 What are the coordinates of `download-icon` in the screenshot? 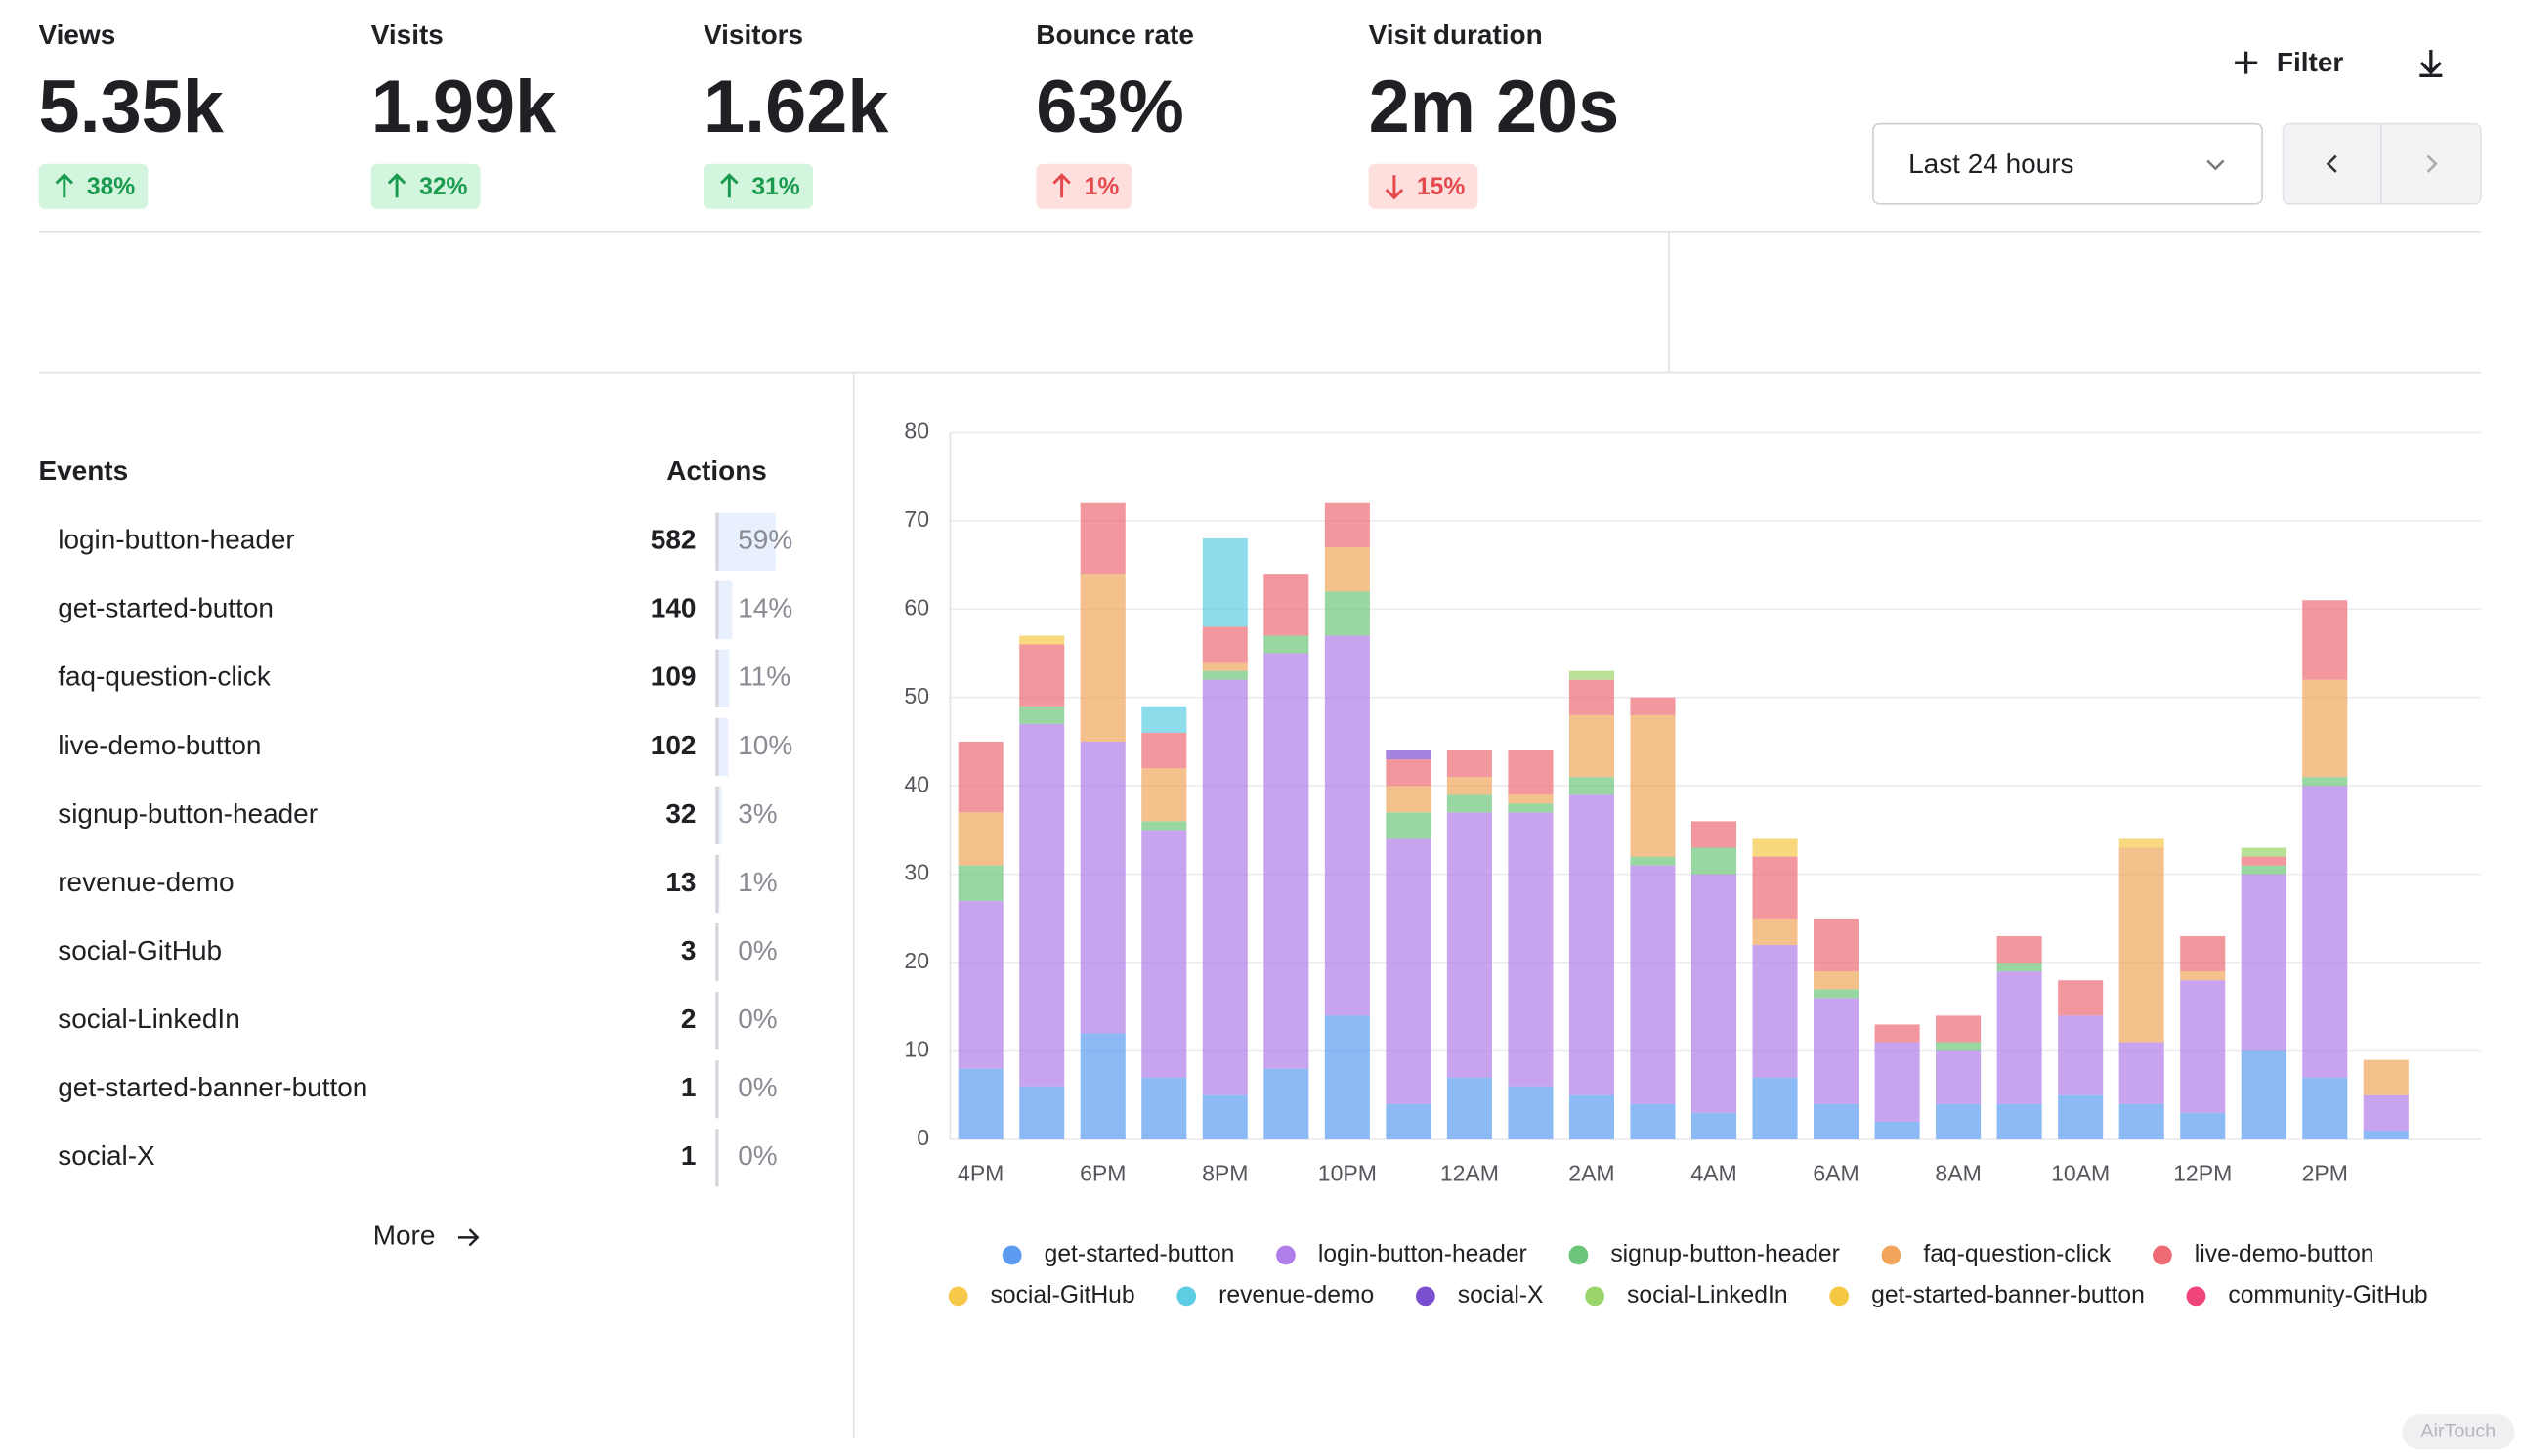 It's located at (2431, 63).